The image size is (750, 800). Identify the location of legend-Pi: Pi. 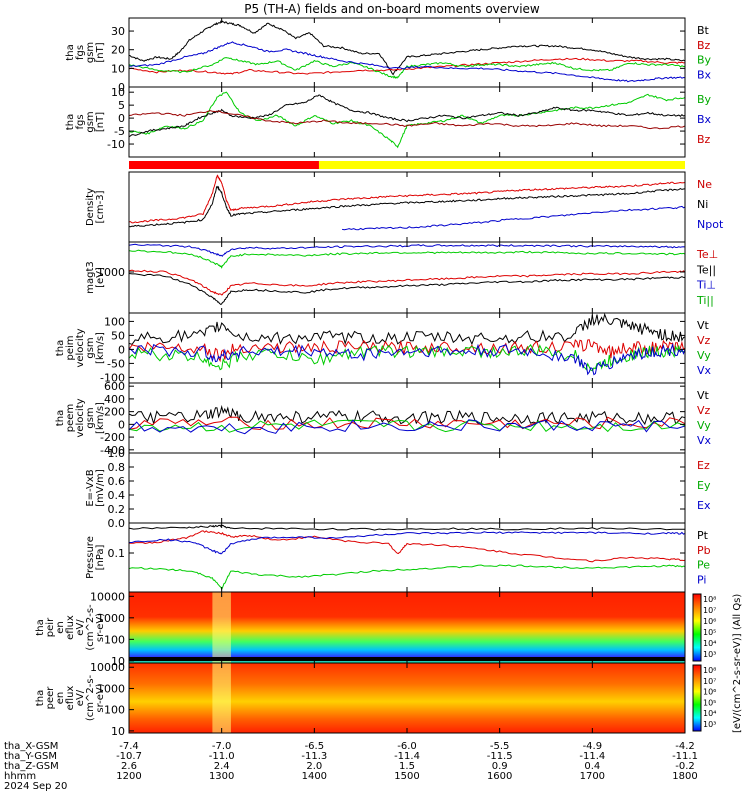
(701, 579).